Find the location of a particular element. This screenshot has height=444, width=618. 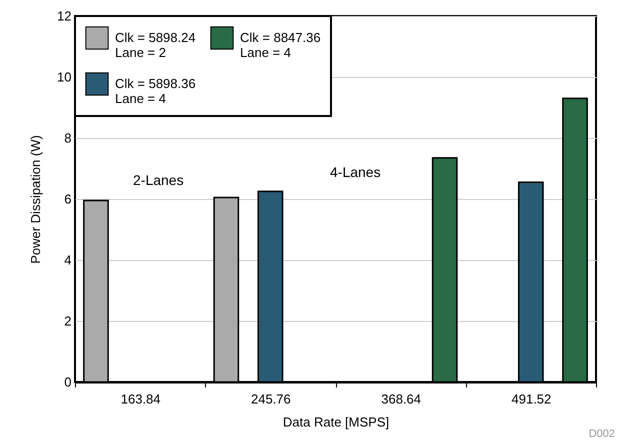

y-tick-label: 6 is located at coordinates (68, 199).